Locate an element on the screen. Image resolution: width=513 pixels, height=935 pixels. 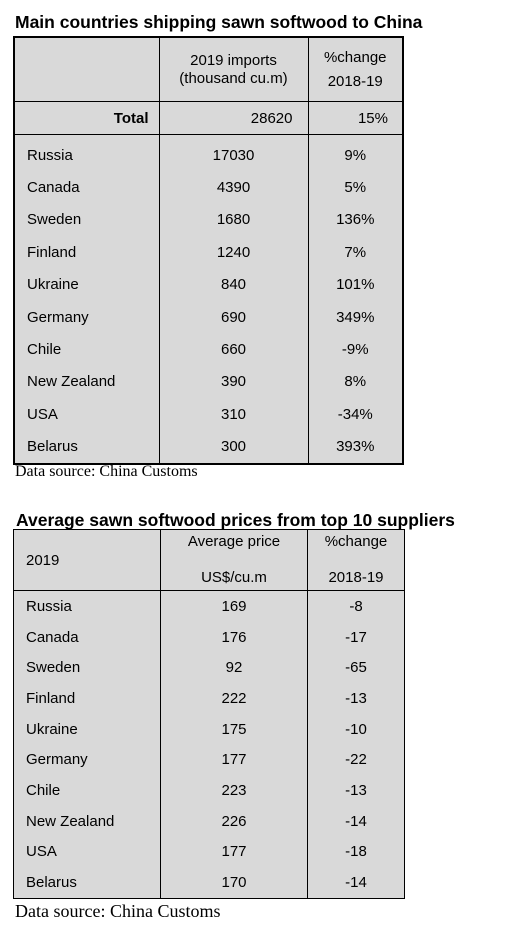
price-cell: 169 is located at coordinates (234, 606).